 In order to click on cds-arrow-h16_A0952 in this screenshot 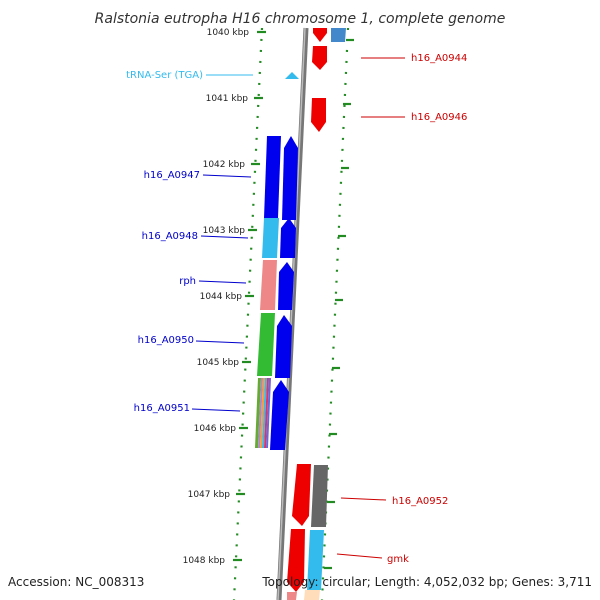, I will do `click(301, 495)`.